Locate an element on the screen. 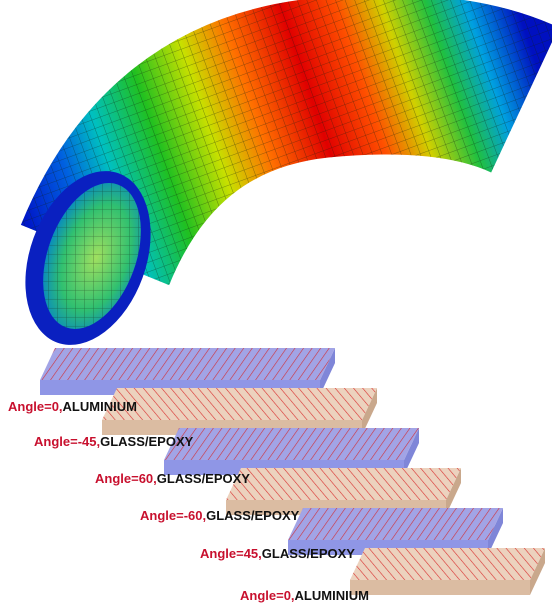 This screenshot has height=604, width=552. layer-angle: Angle=60, is located at coordinates (126, 478).